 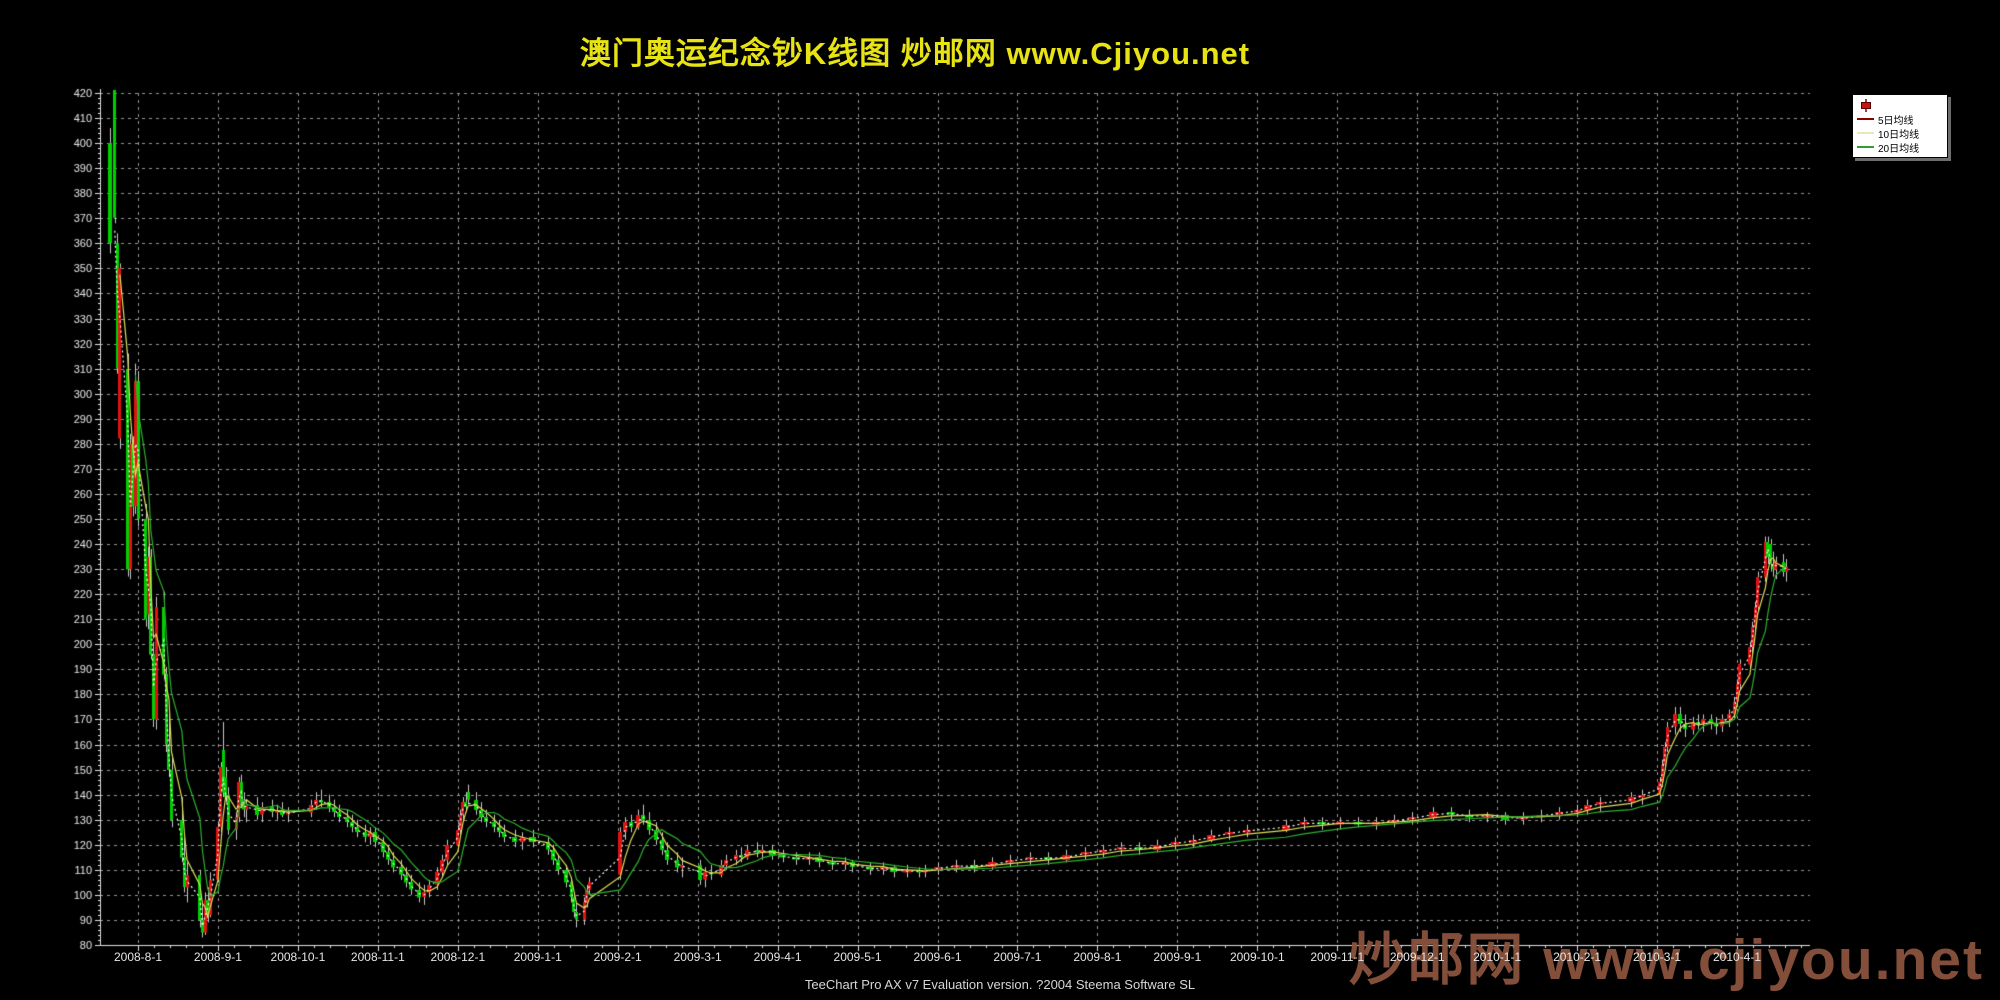 I want to click on x-tick-label: 2008-12-1, so click(x=458, y=957).